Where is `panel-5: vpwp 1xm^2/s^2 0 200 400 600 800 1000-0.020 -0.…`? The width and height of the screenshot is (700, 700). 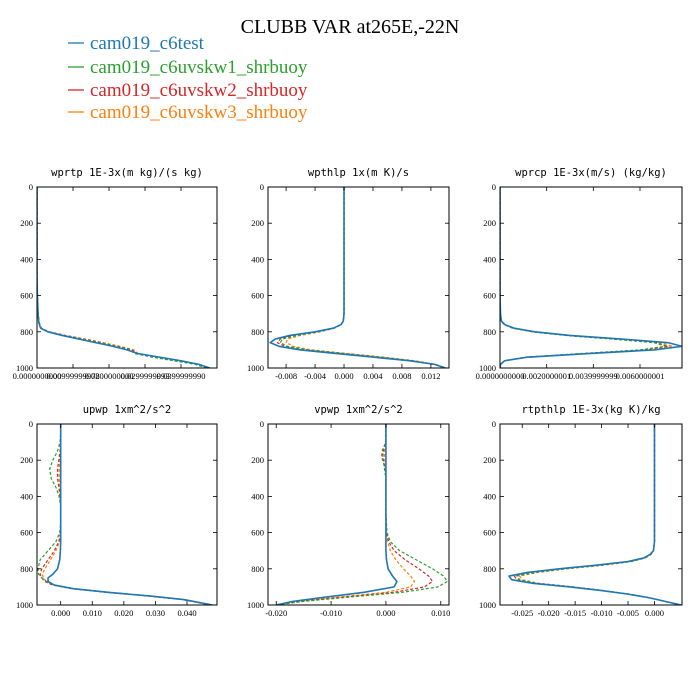
panel-5: vpwp 1xm^2/s^2 0 200 400 600 800 1000-0.020 -0.… is located at coordinates (348, 511).